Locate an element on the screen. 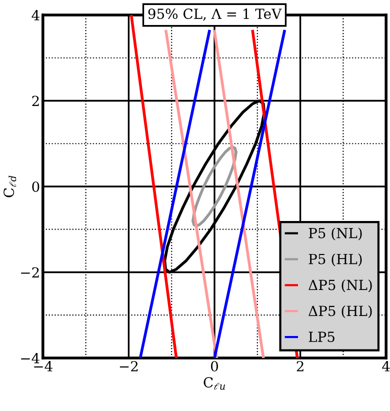 The height and width of the screenshot is (411, 390). y-tick-label: 2 is located at coordinates (35, 101).